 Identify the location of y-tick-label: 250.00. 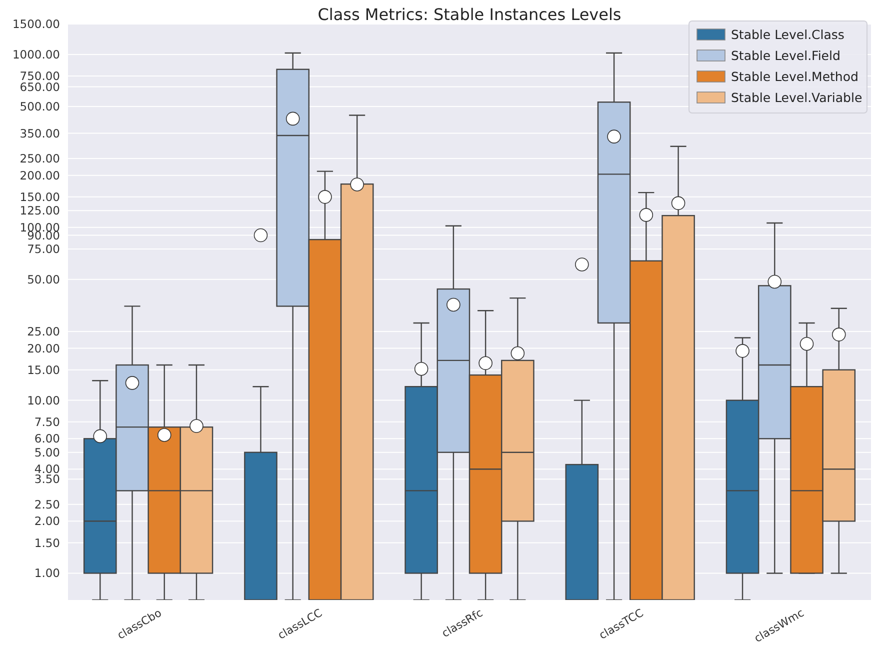
(40, 159).